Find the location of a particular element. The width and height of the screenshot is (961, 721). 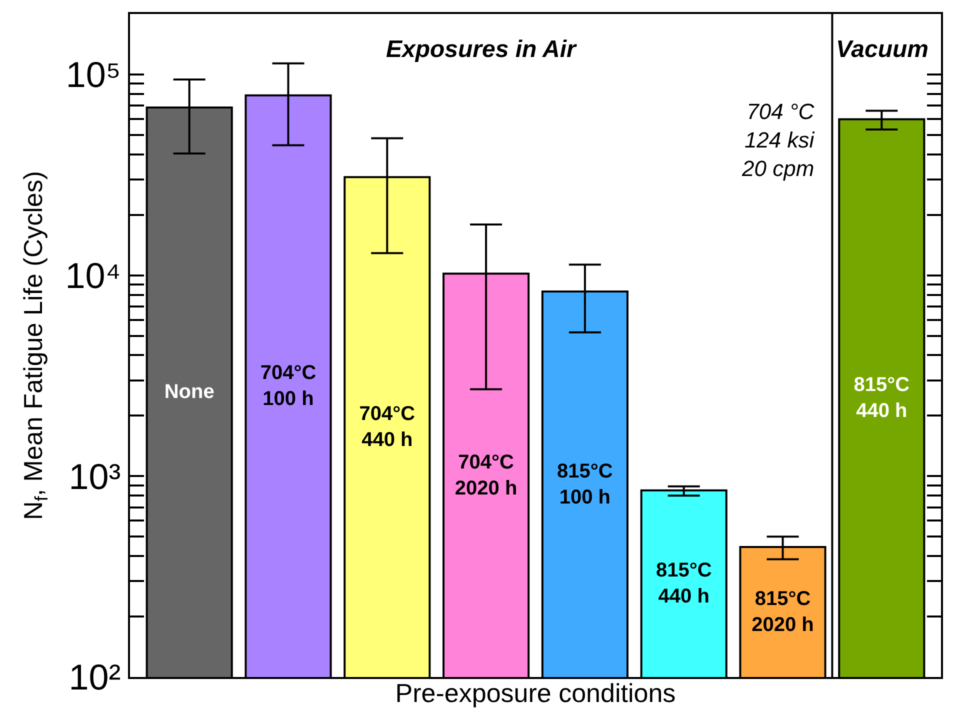

x-tick-label: 704°C 100 h is located at coordinates (288, 386).